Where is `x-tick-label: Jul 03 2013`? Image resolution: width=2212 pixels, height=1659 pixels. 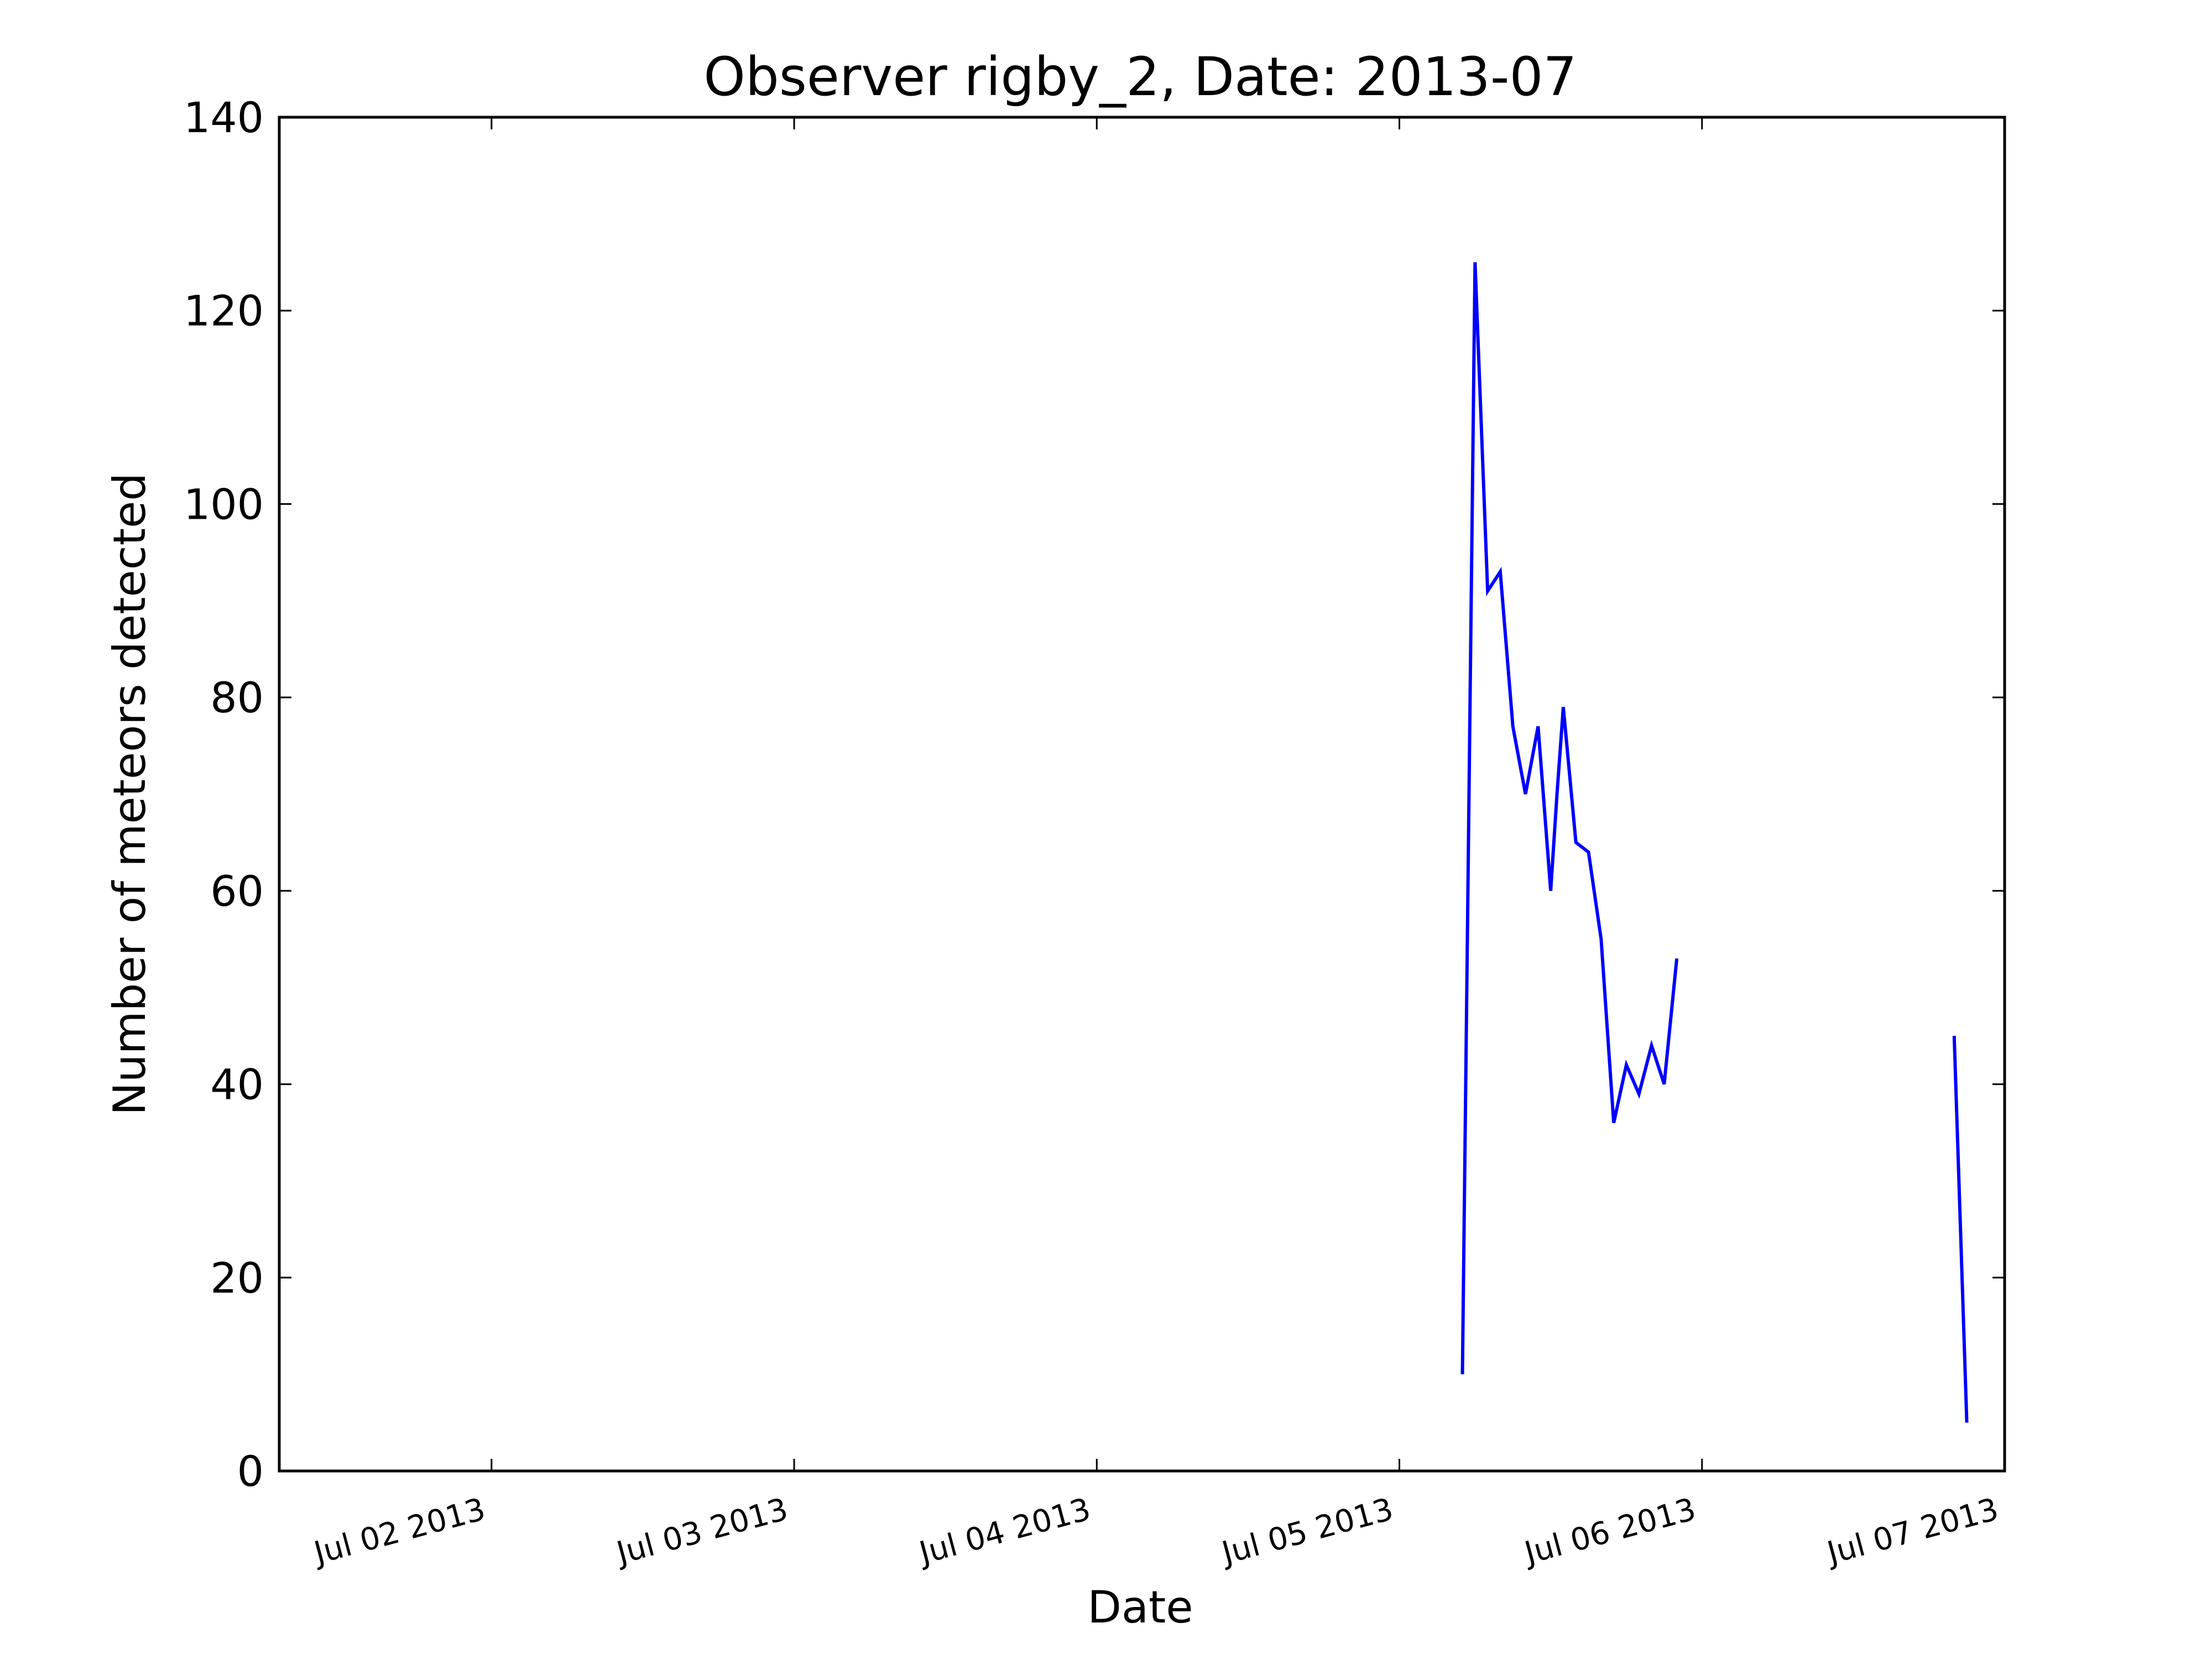
x-tick-label: Jul 03 2013 is located at coordinates (702, 1532).